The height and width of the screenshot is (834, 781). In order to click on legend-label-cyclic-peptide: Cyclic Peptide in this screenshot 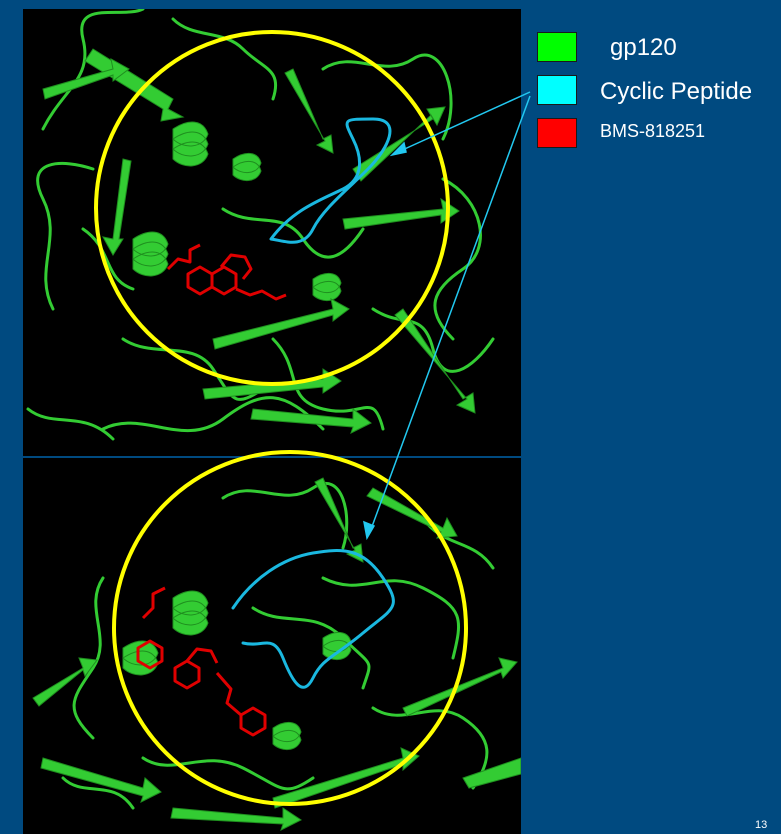, I will do `click(676, 91)`.